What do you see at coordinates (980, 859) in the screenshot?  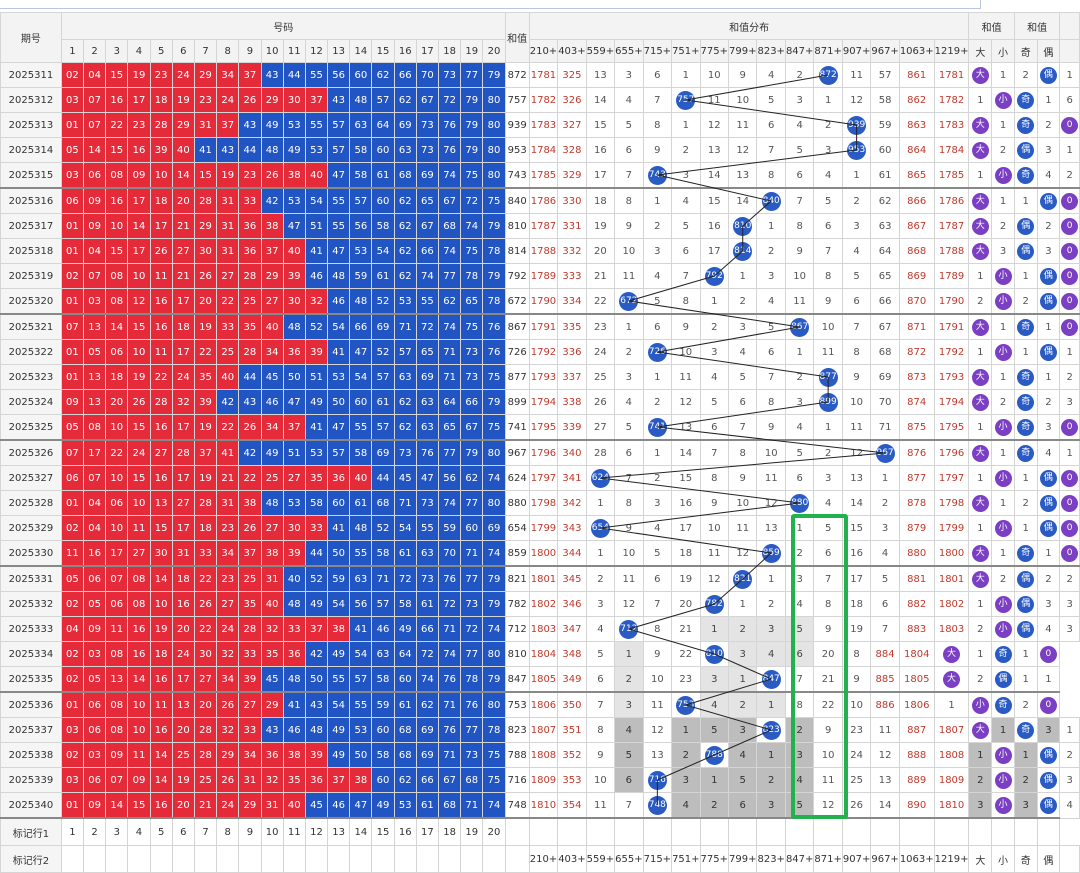 I see `footer-cell: 大` at bounding box center [980, 859].